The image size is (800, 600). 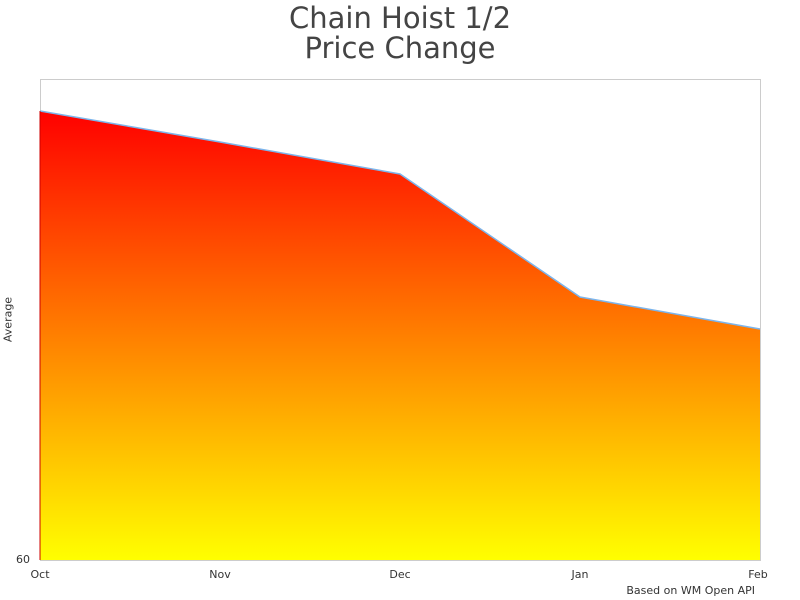 What do you see at coordinates (400, 48) in the screenshot?
I see `chart-title-line-2: Price Change` at bounding box center [400, 48].